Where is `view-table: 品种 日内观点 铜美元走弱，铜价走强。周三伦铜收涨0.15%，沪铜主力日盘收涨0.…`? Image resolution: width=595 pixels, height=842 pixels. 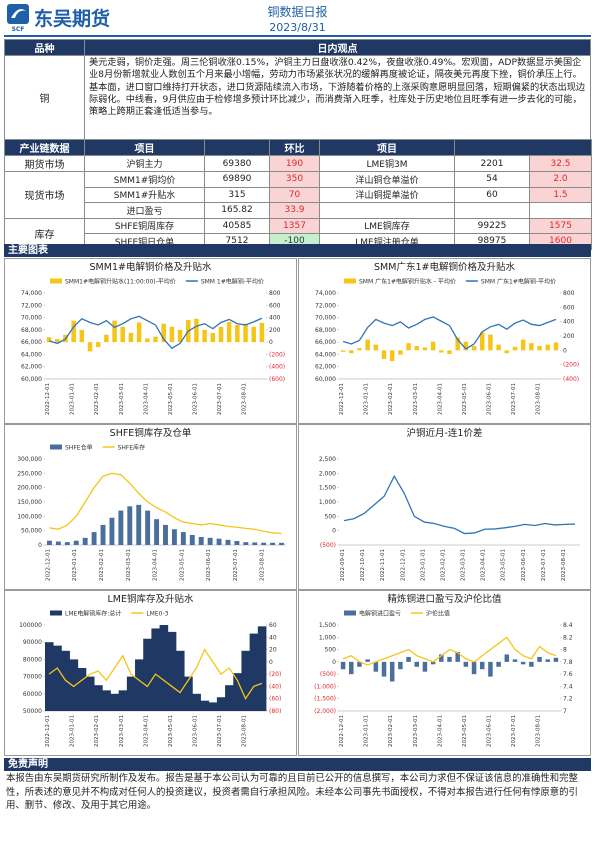 view-table: 品种 日内观点 铜美元走弱，铜价走强。周三伦铜收涨0.15%，沪铜主力日盘收涨0.… is located at coordinates (297, 89).